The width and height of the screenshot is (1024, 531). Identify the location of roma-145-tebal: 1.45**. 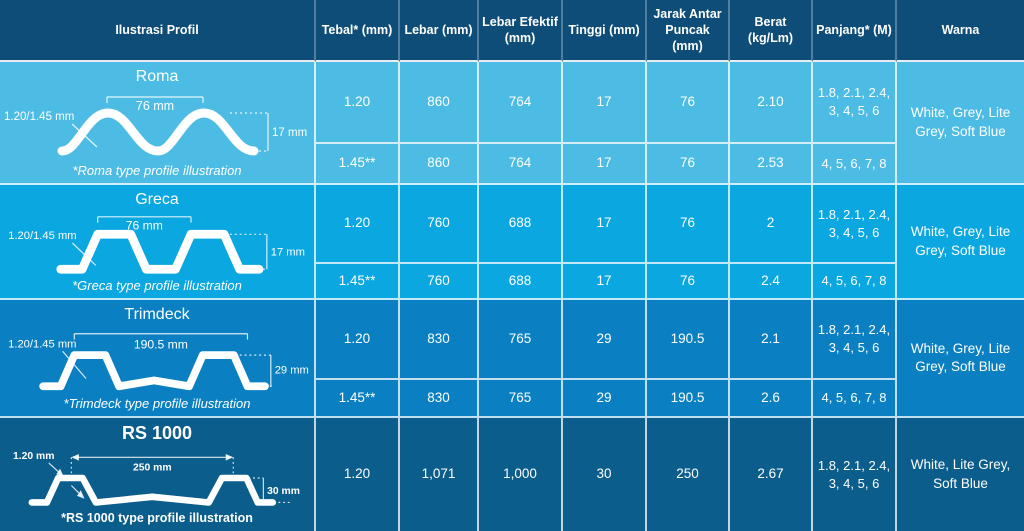
(358, 164).